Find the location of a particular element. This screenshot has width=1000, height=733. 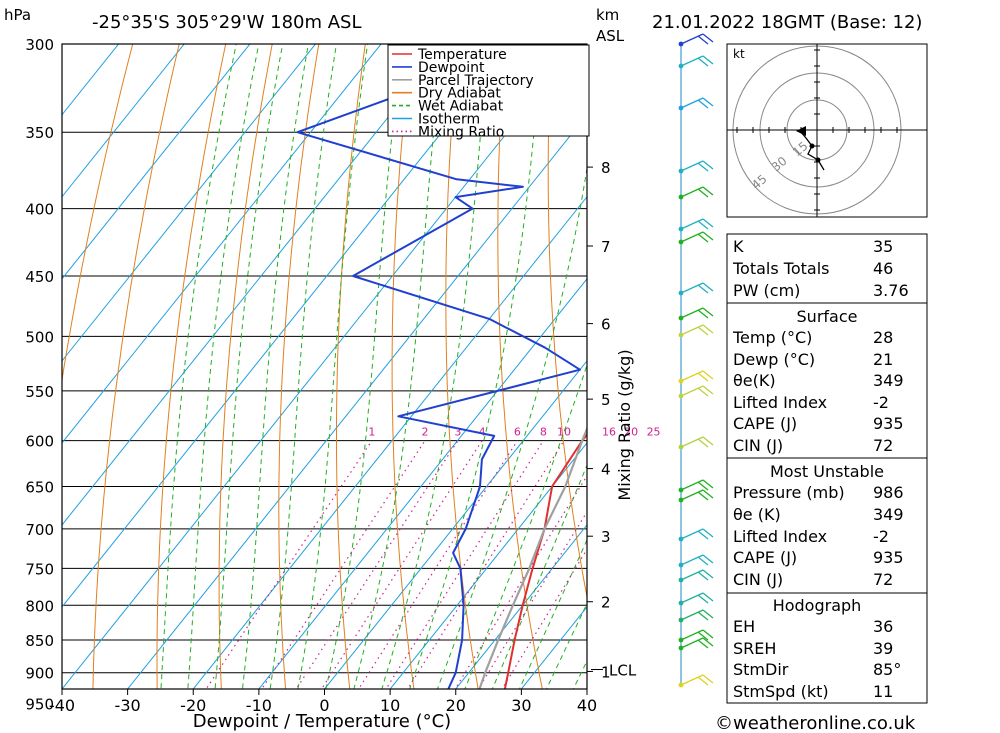

surface-li-value: -2 is located at coordinates (881, 402).